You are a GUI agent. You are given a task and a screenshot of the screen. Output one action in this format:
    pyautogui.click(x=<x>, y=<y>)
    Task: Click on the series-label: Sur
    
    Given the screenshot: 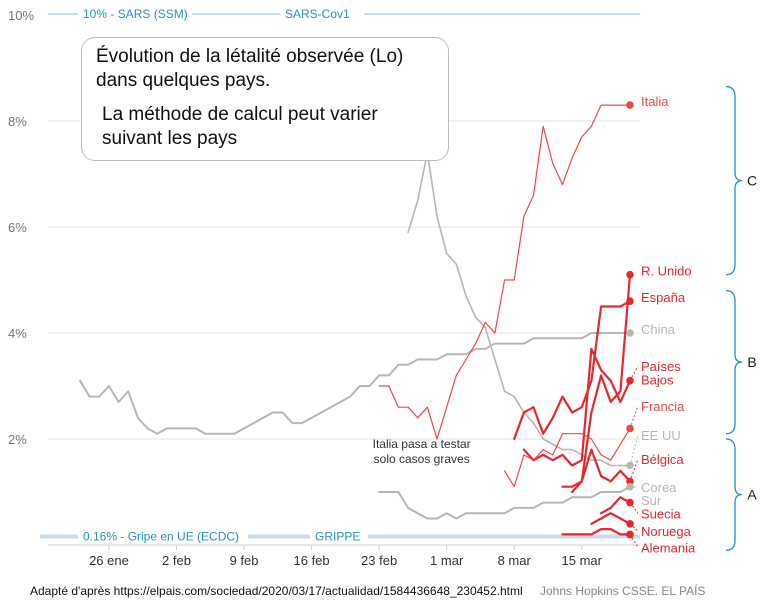 What is the action you would take?
    pyautogui.click(x=651, y=500)
    